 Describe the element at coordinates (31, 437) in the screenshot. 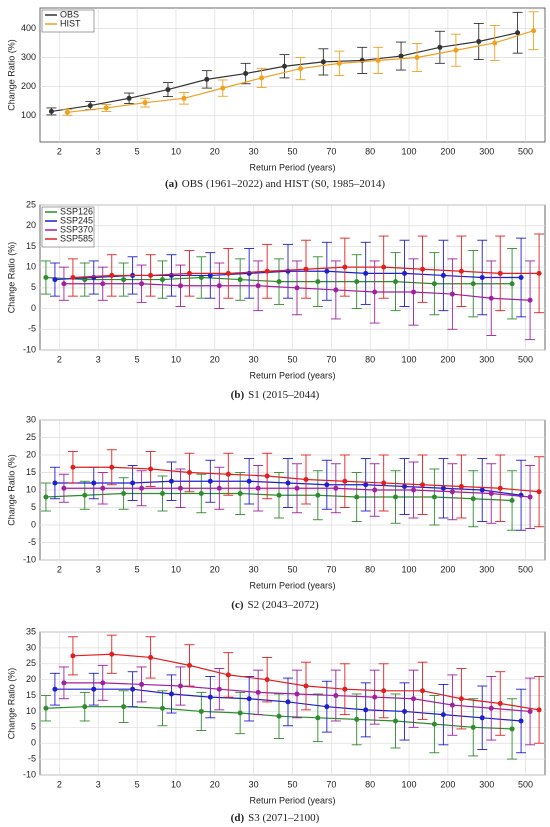

I see `y-tick-label: 25` at that location.